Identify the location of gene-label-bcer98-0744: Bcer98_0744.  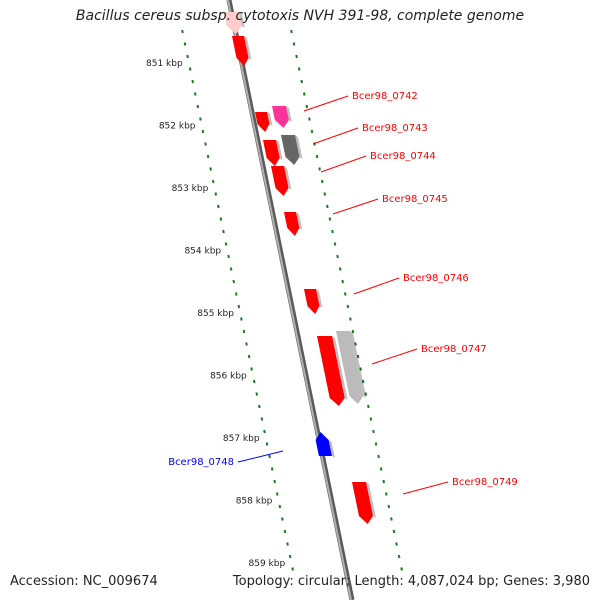
(403, 156).